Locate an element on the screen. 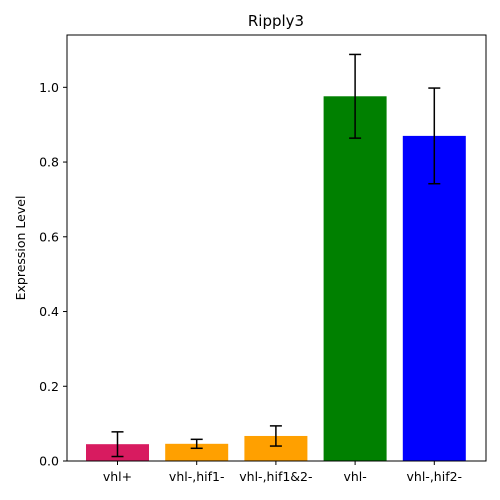  y-tick-label-5: 1.0 is located at coordinates (49, 87).